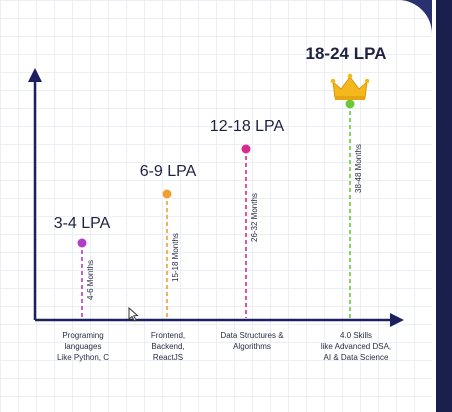 Image resolution: width=452 pixels, height=412 pixels. What do you see at coordinates (252, 341) in the screenshot?
I see `stage-3-skills: Data Structures & Algorithms` at bounding box center [252, 341].